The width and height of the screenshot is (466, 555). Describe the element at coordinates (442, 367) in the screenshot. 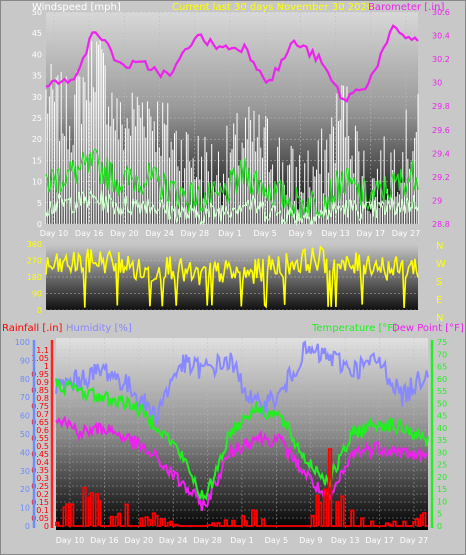

I see `temperature-tick-label: 65` at that location.